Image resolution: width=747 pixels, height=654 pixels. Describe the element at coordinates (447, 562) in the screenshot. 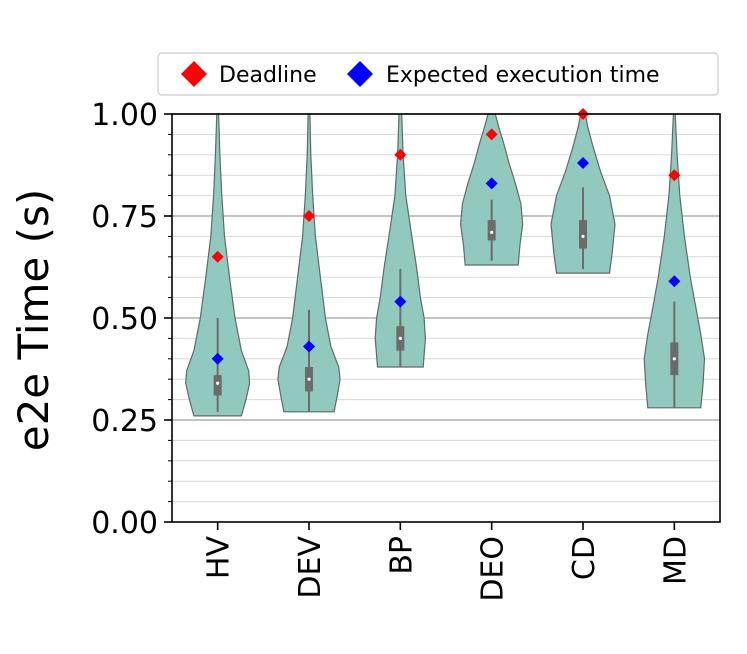

I see `x-axis: HV DEV BP DEO CD MD` at that location.